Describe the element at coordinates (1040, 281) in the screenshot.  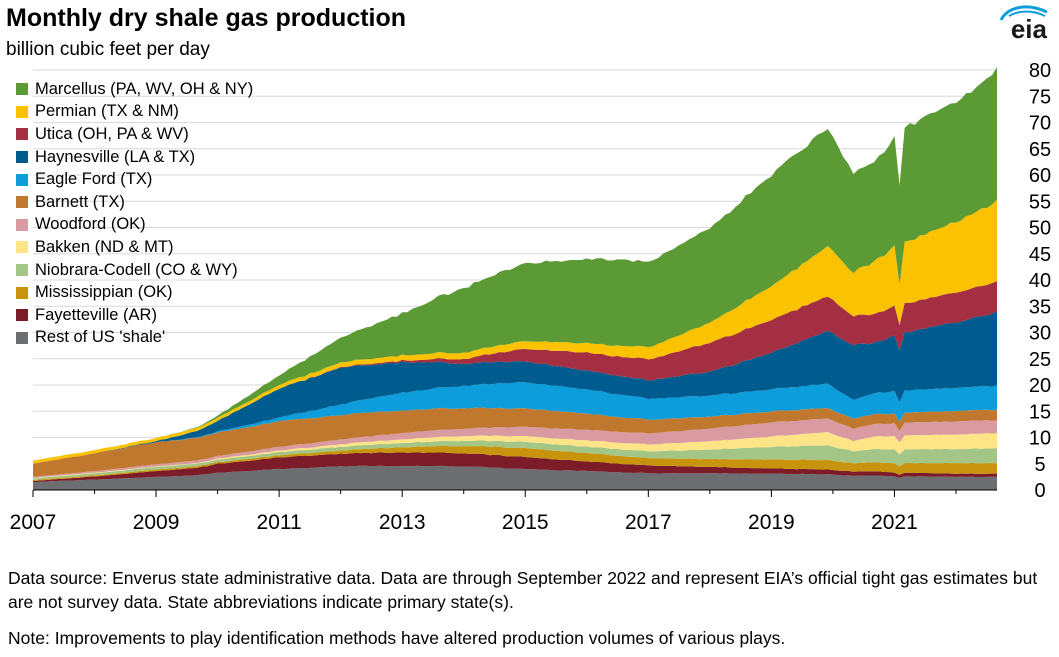
I see `y-tick-label: 40` at that location.